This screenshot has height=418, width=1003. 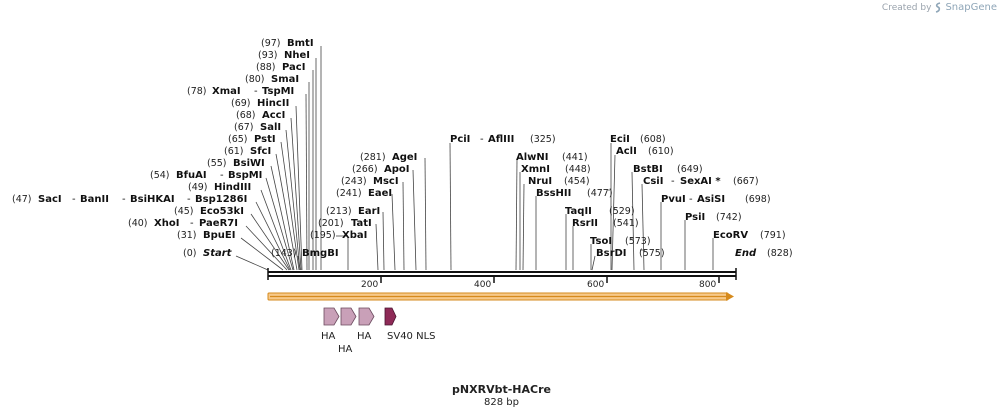 I want to click on orf-arrow, so click(x=500, y=296).